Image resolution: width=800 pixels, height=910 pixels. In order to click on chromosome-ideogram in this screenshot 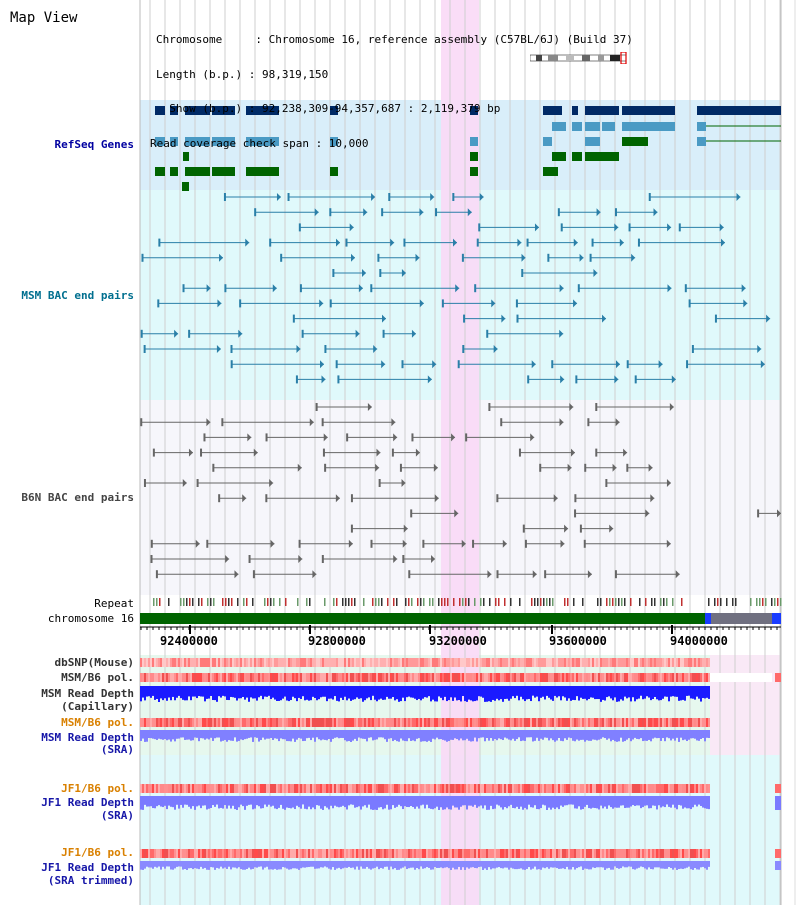, I will do `click(580, 58)`.